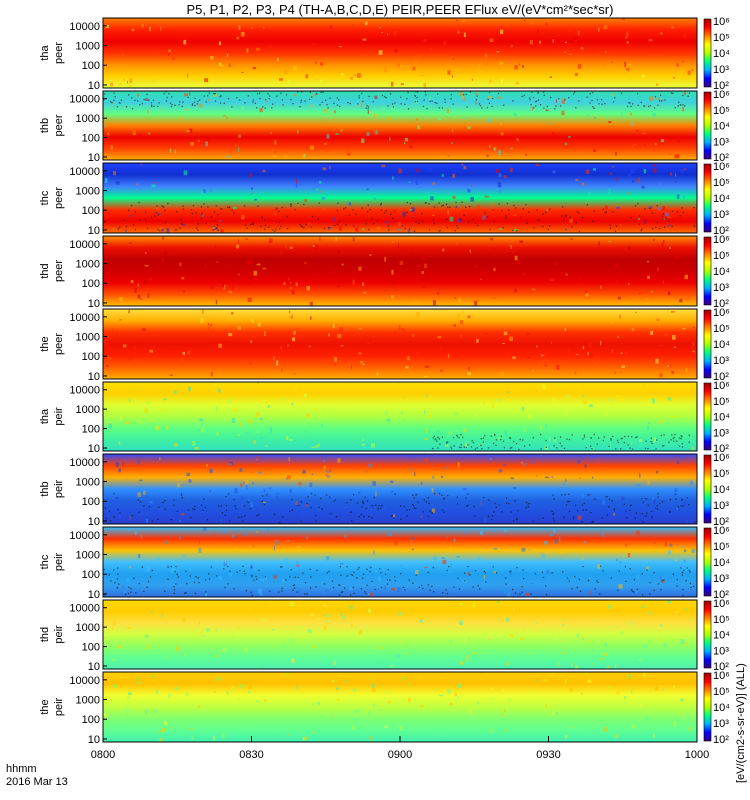 Image resolution: width=750 pixels, height=800 pixels. I want to click on panel-thd-peir: 10 100 1000 10000 thd peir 10² 10³ 10⁴ 10⁵ 10⁶, so click(384, 635).